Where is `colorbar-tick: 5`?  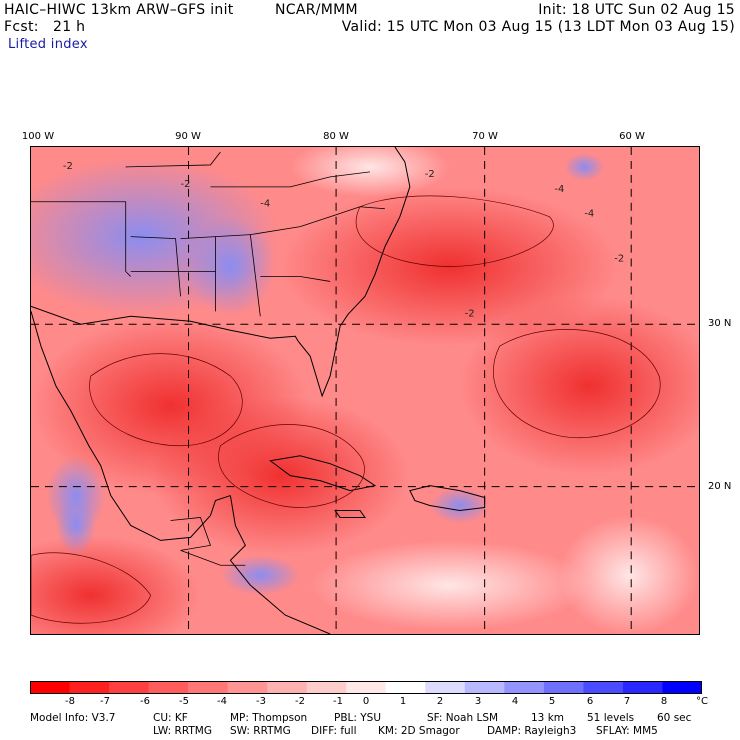 colorbar-tick: 5 is located at coordinates (552, 701).